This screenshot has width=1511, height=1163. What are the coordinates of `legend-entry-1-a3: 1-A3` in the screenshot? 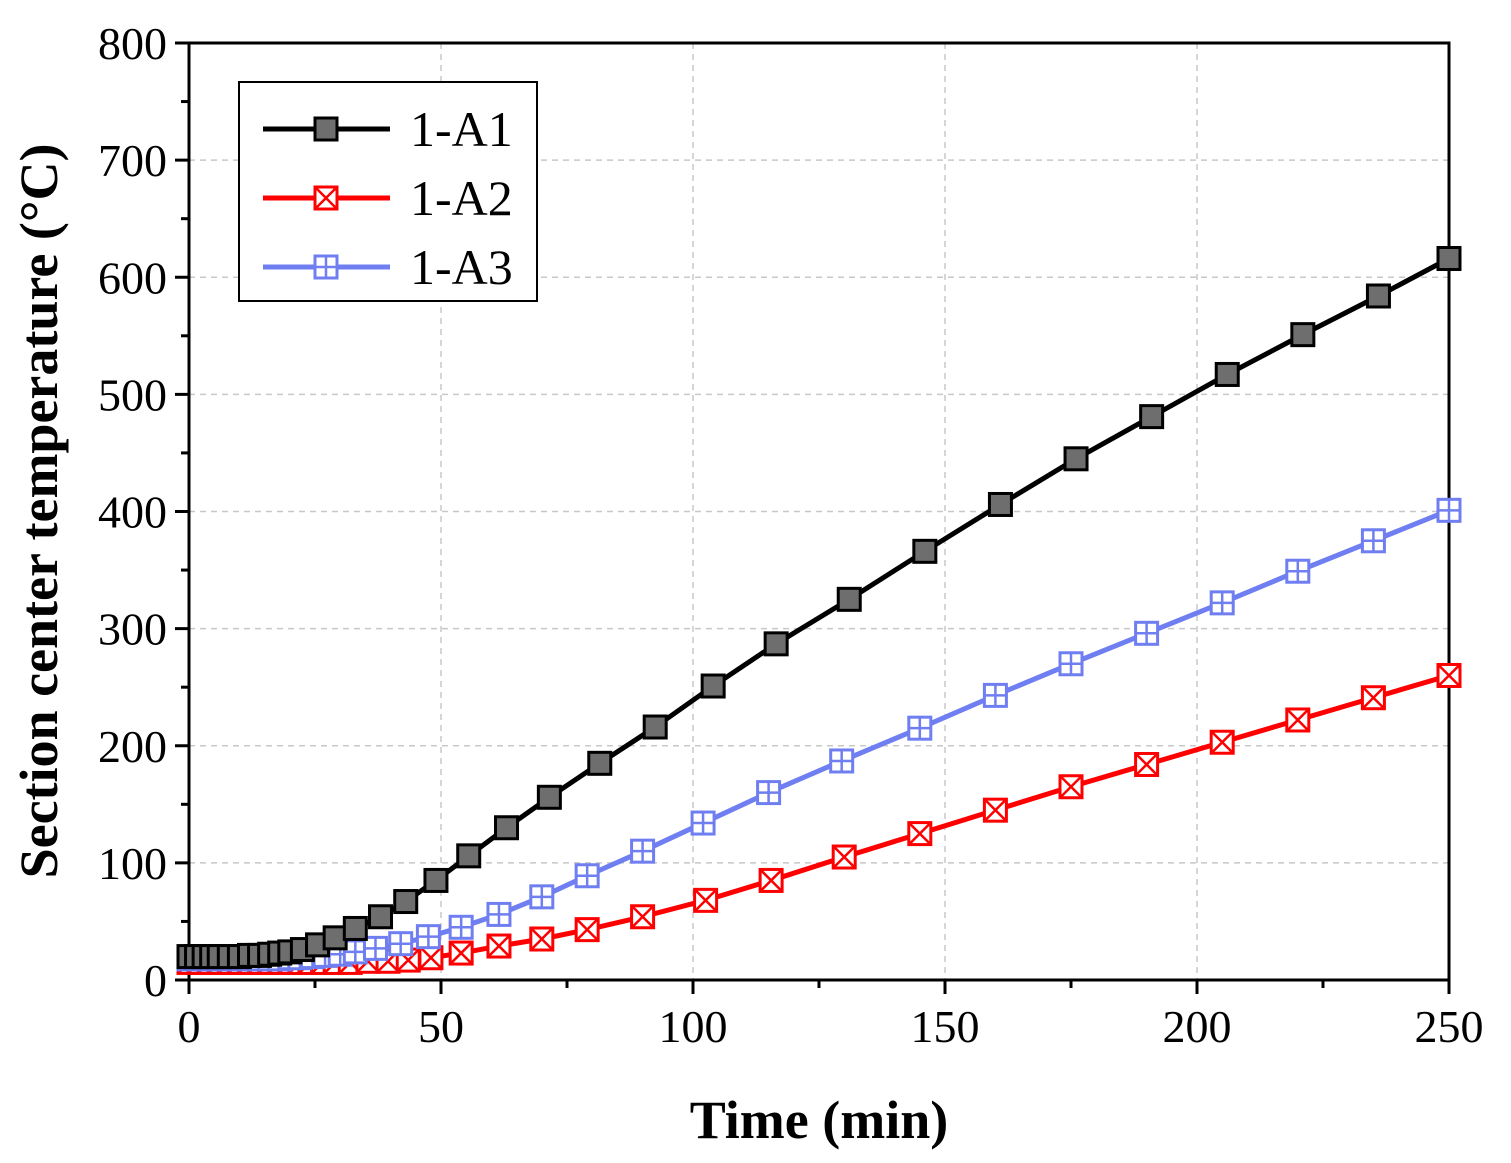 It's located at (388, 267).